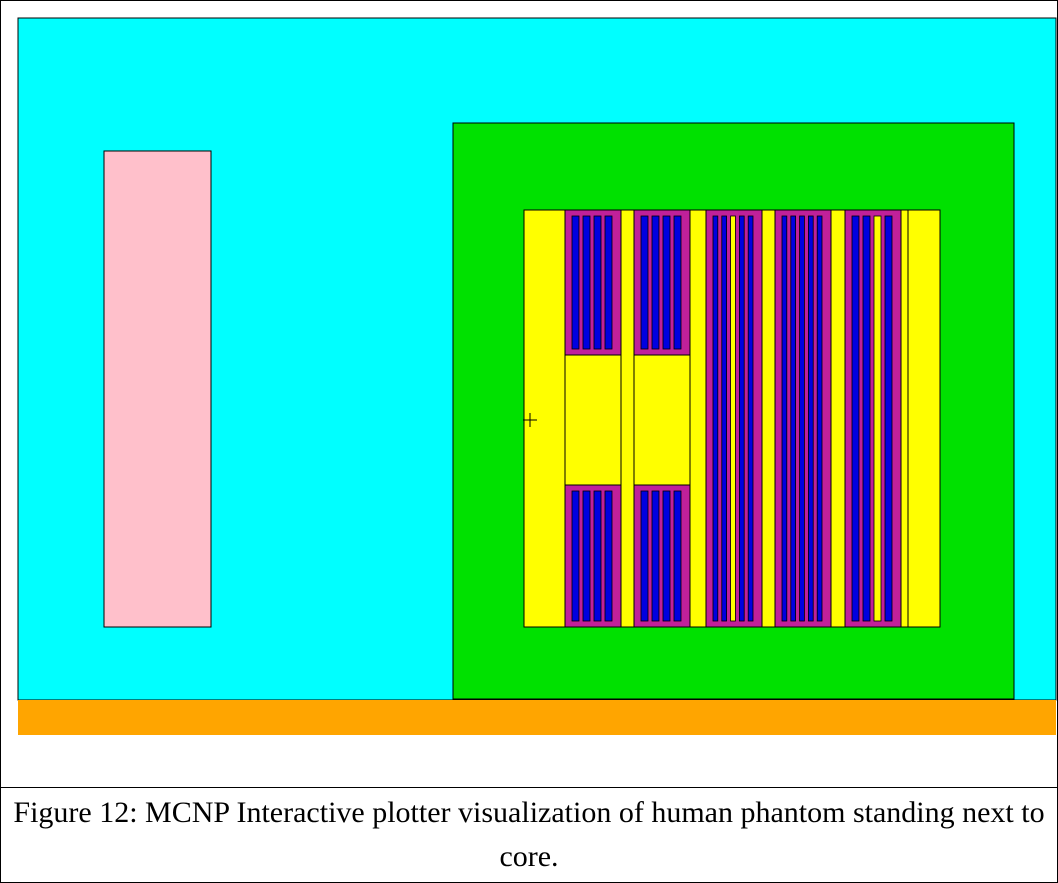 The height and width of the screenshot is (883, 1058). What do you see at coordinates (530, 420) in the screenshot?
I see `cursor-cross-marker` at bounding box center [530, 420].